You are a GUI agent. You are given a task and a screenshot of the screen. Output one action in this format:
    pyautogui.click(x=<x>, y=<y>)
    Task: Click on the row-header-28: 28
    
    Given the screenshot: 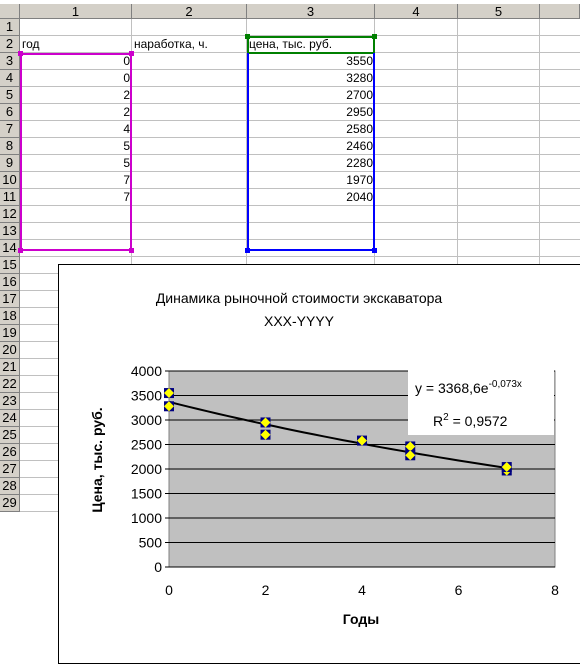 What is the action you would take?
    pyautogui.click(x=10, y=486)
    